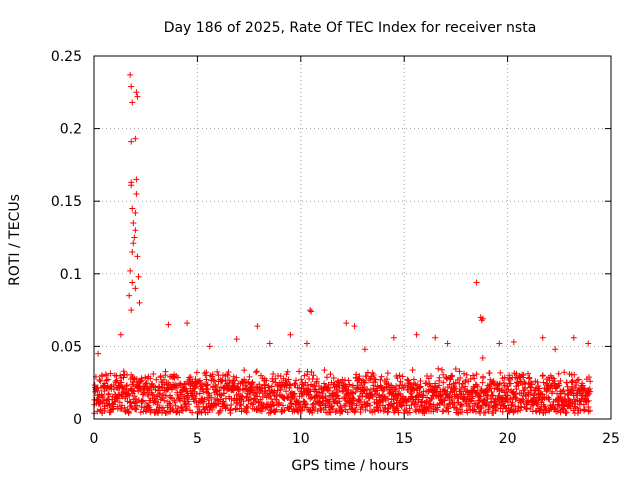  I want to click on y-tick-label: 0.15, so click(66, 202).